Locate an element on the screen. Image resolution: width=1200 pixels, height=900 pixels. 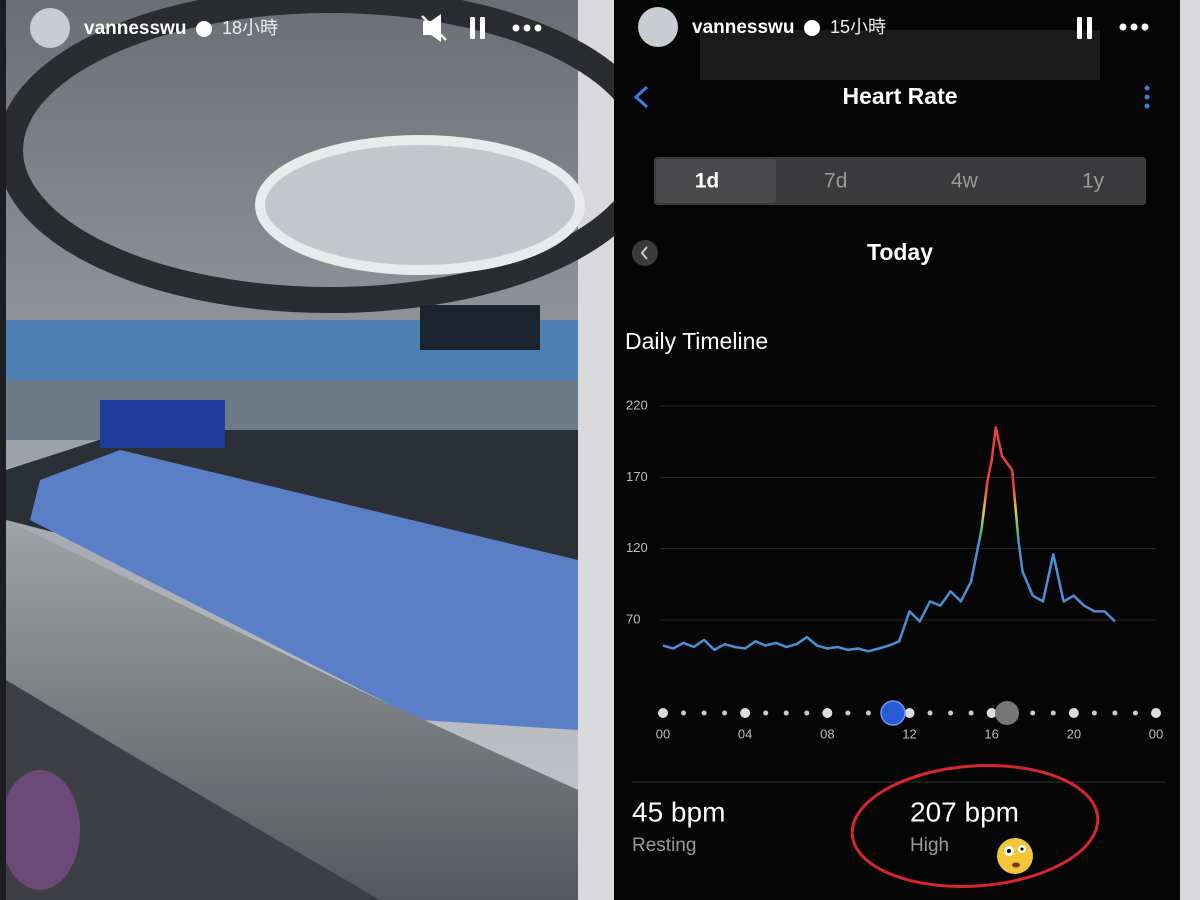
stat-value: 207 bpm is located at coordinates (964, 811).